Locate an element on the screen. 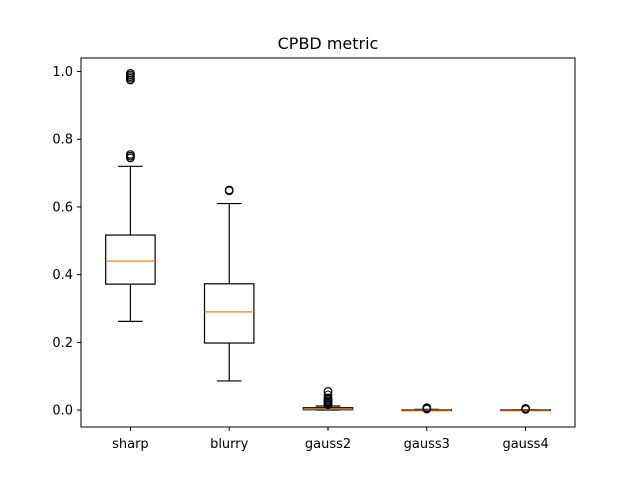 The image size is (640, 480). x-tick-label: gauss4 is located at coordinates (525, 444).